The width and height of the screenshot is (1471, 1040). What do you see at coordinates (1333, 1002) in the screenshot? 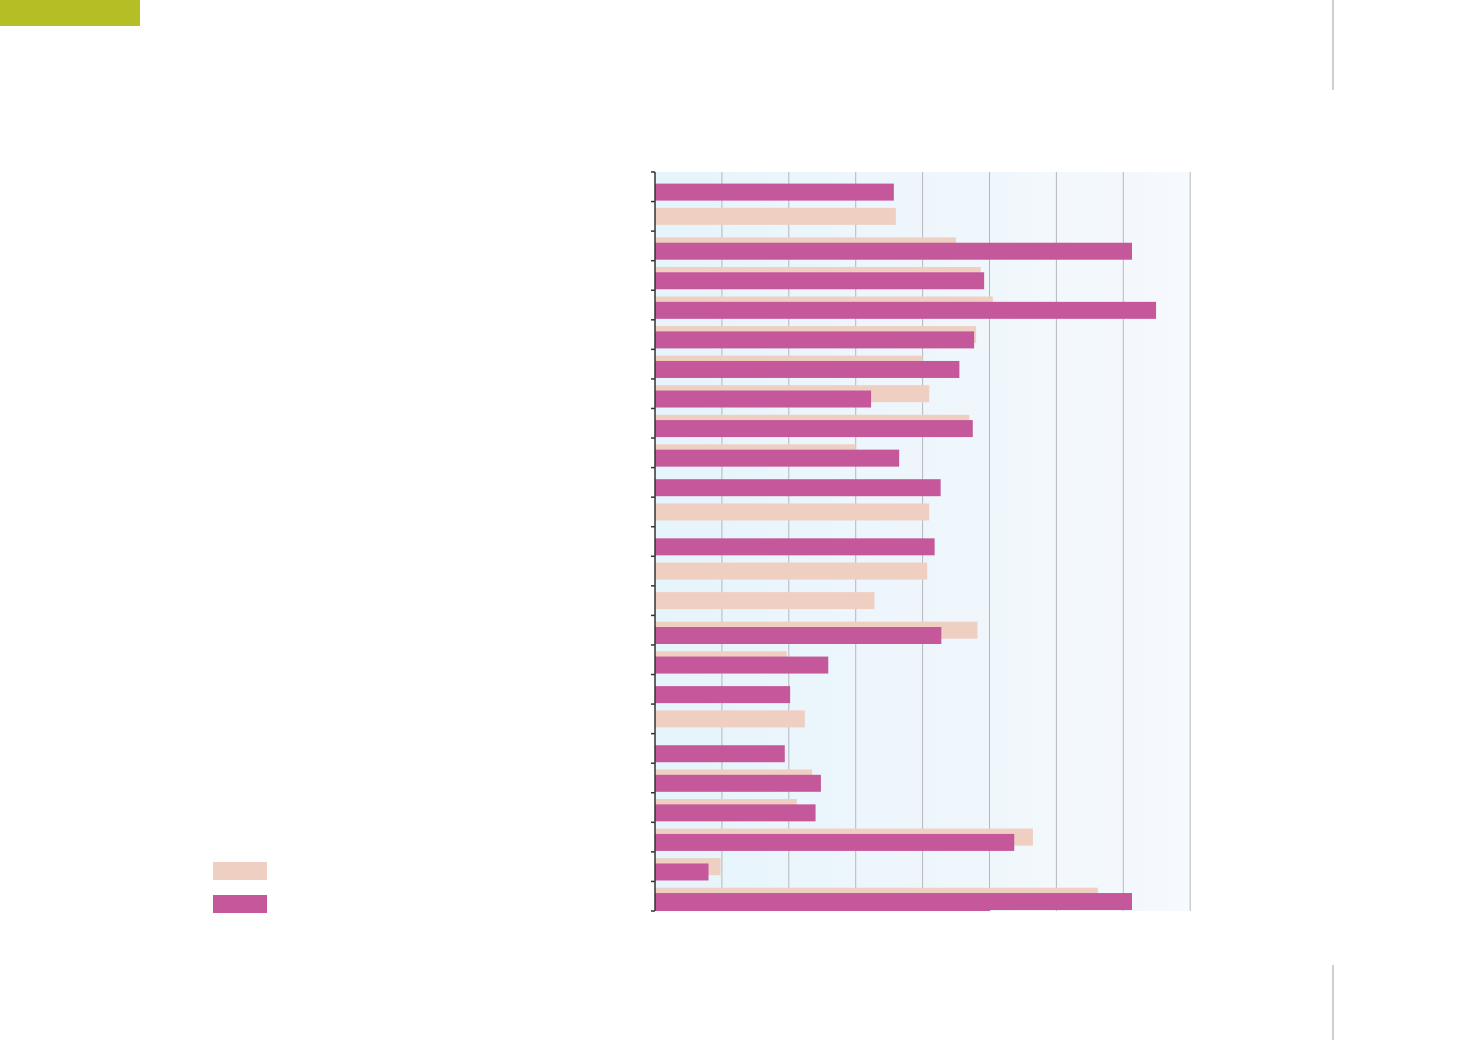
I see `margin-rule-bottom` at bounding box center [1333, 1002].